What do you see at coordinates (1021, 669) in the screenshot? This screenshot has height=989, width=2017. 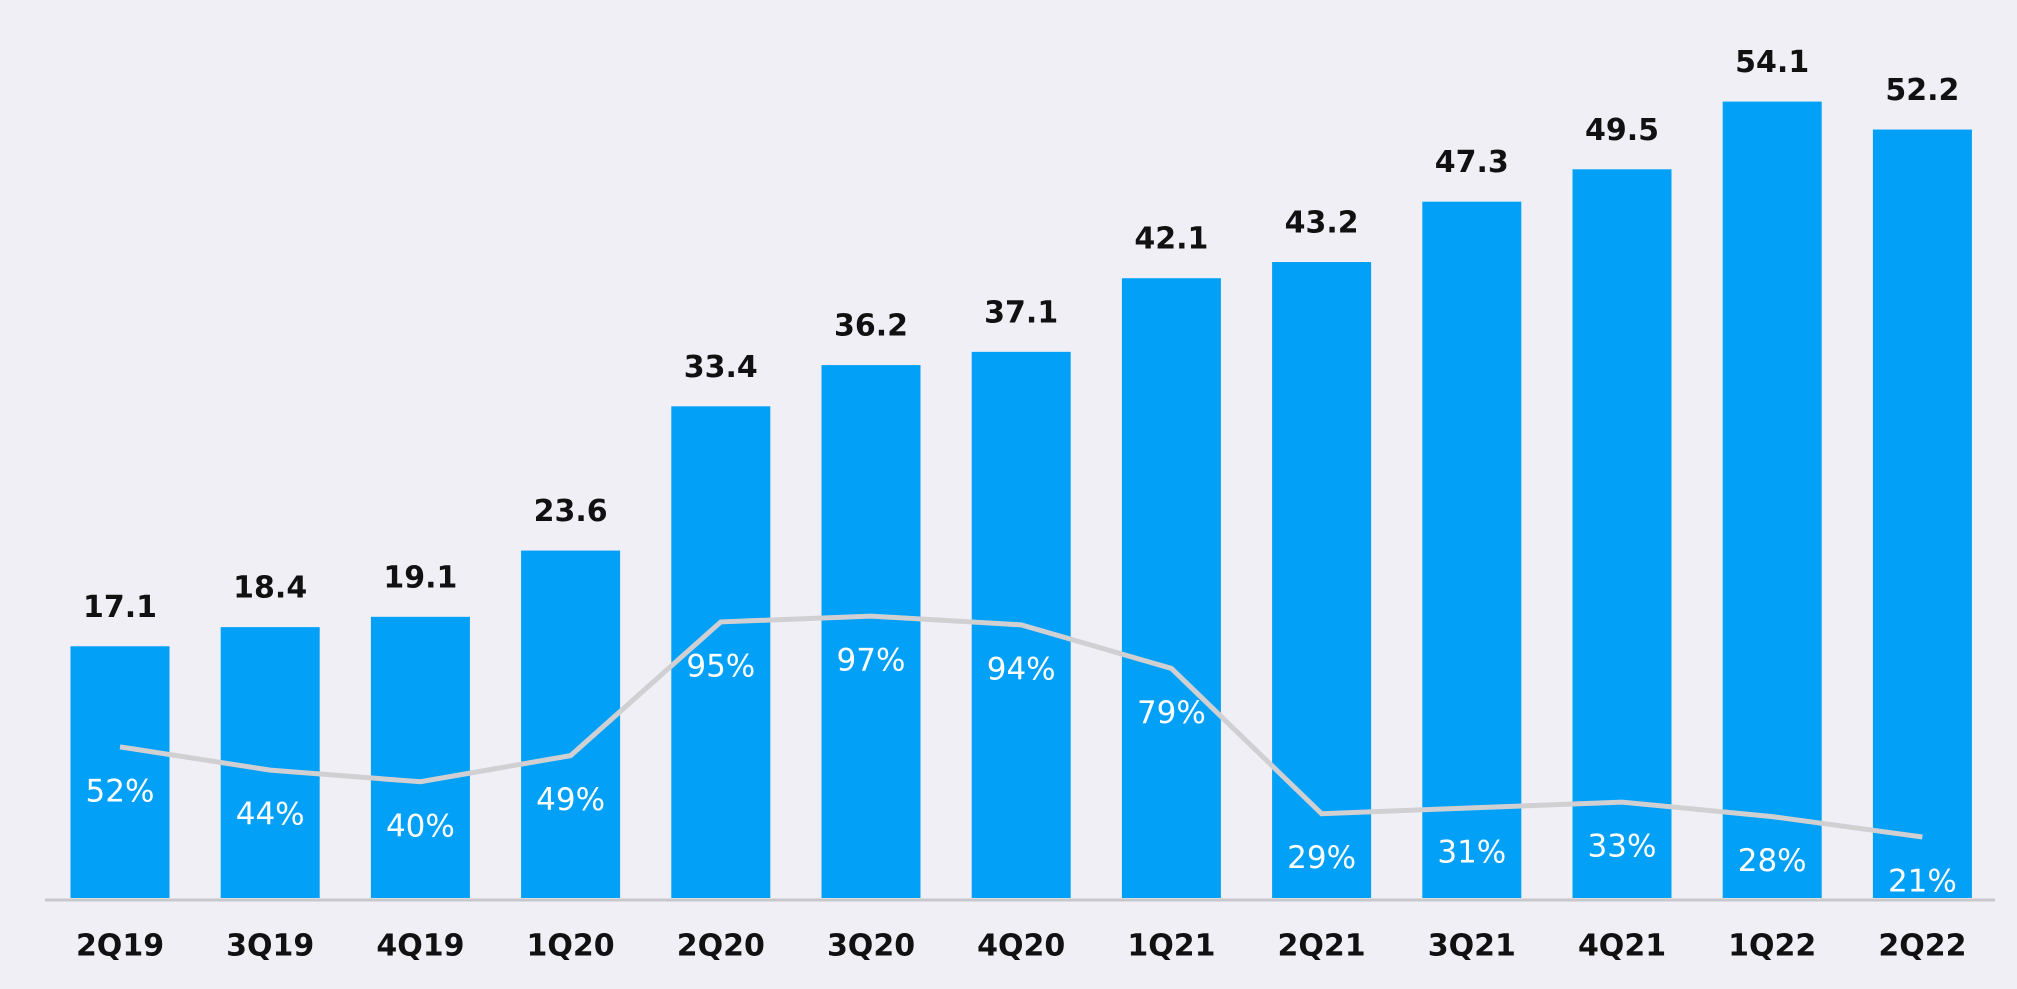 I see `value-label: 94%` at bounding box center [1021, 669].